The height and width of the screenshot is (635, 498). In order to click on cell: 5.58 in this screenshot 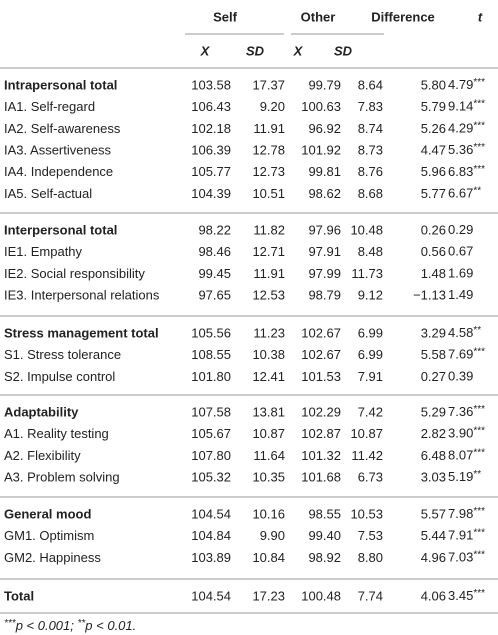, I will do `click(433, 354)`.